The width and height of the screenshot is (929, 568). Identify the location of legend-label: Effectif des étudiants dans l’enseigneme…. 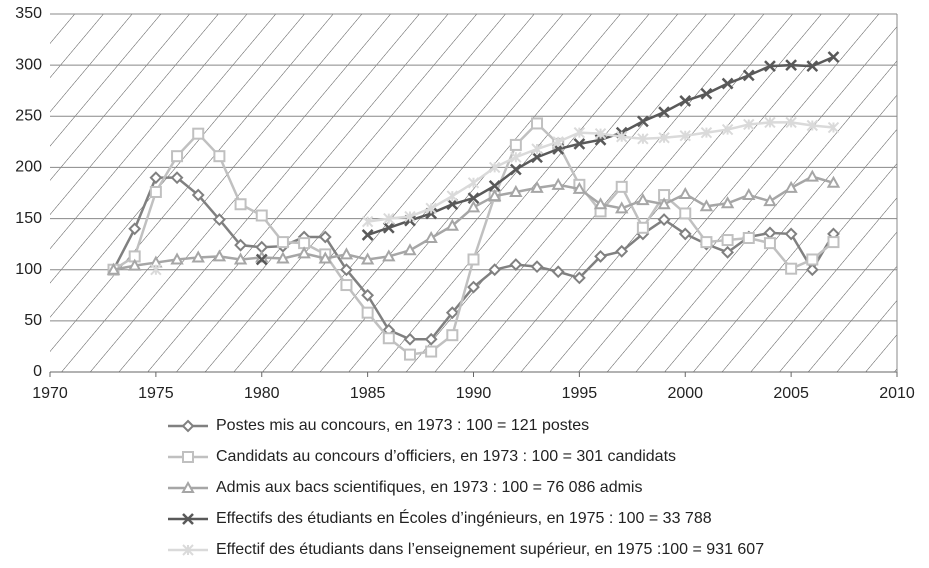
(490, 549).